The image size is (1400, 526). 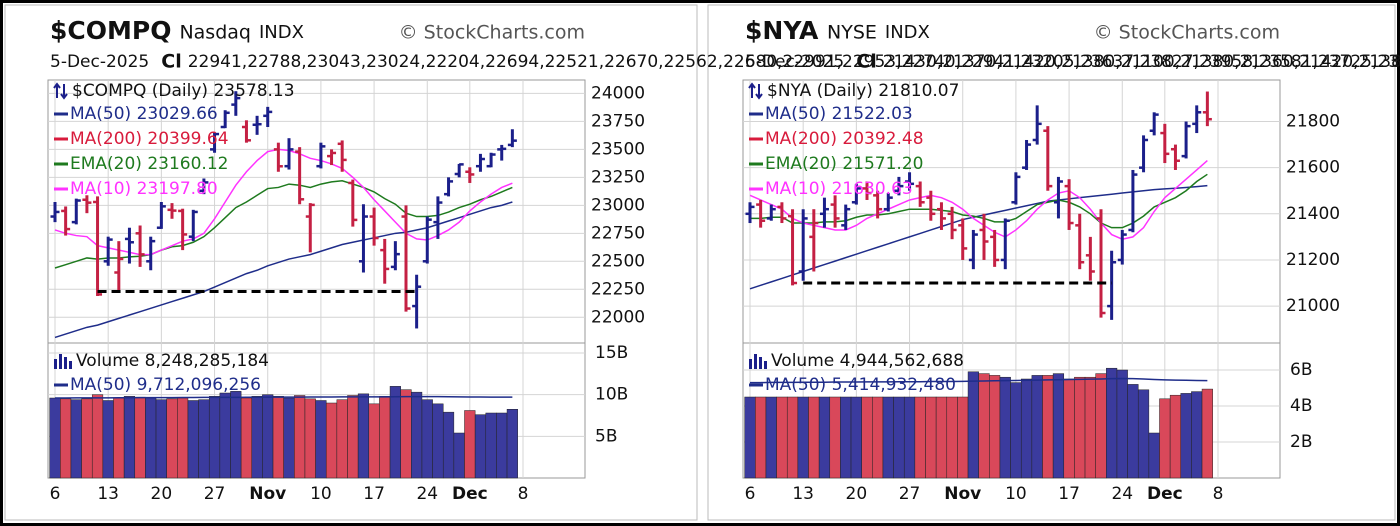 I want to click on volume-tick-label: 6B, so click(x=1301, y=370).